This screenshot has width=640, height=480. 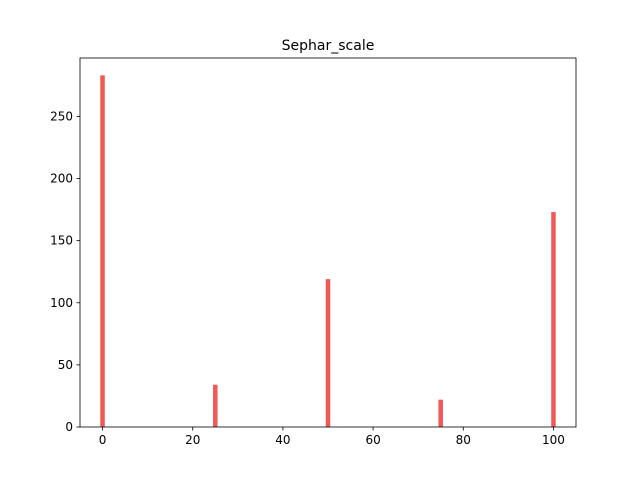 What do you see at coordinates (69, 427) in the screenshot?
I see `y-tick-label: 0` at bounding box center [69, 427].